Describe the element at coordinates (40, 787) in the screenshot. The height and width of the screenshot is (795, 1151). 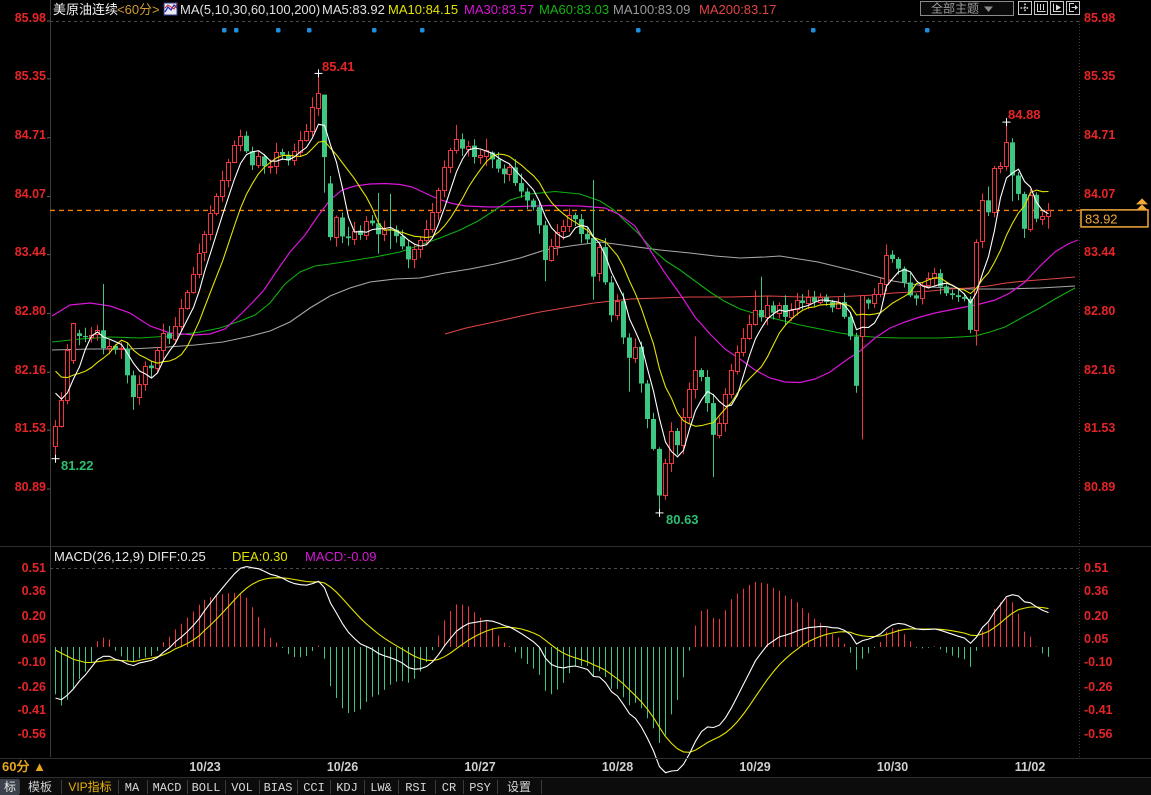
I see `svg-text: 模板` at that location.